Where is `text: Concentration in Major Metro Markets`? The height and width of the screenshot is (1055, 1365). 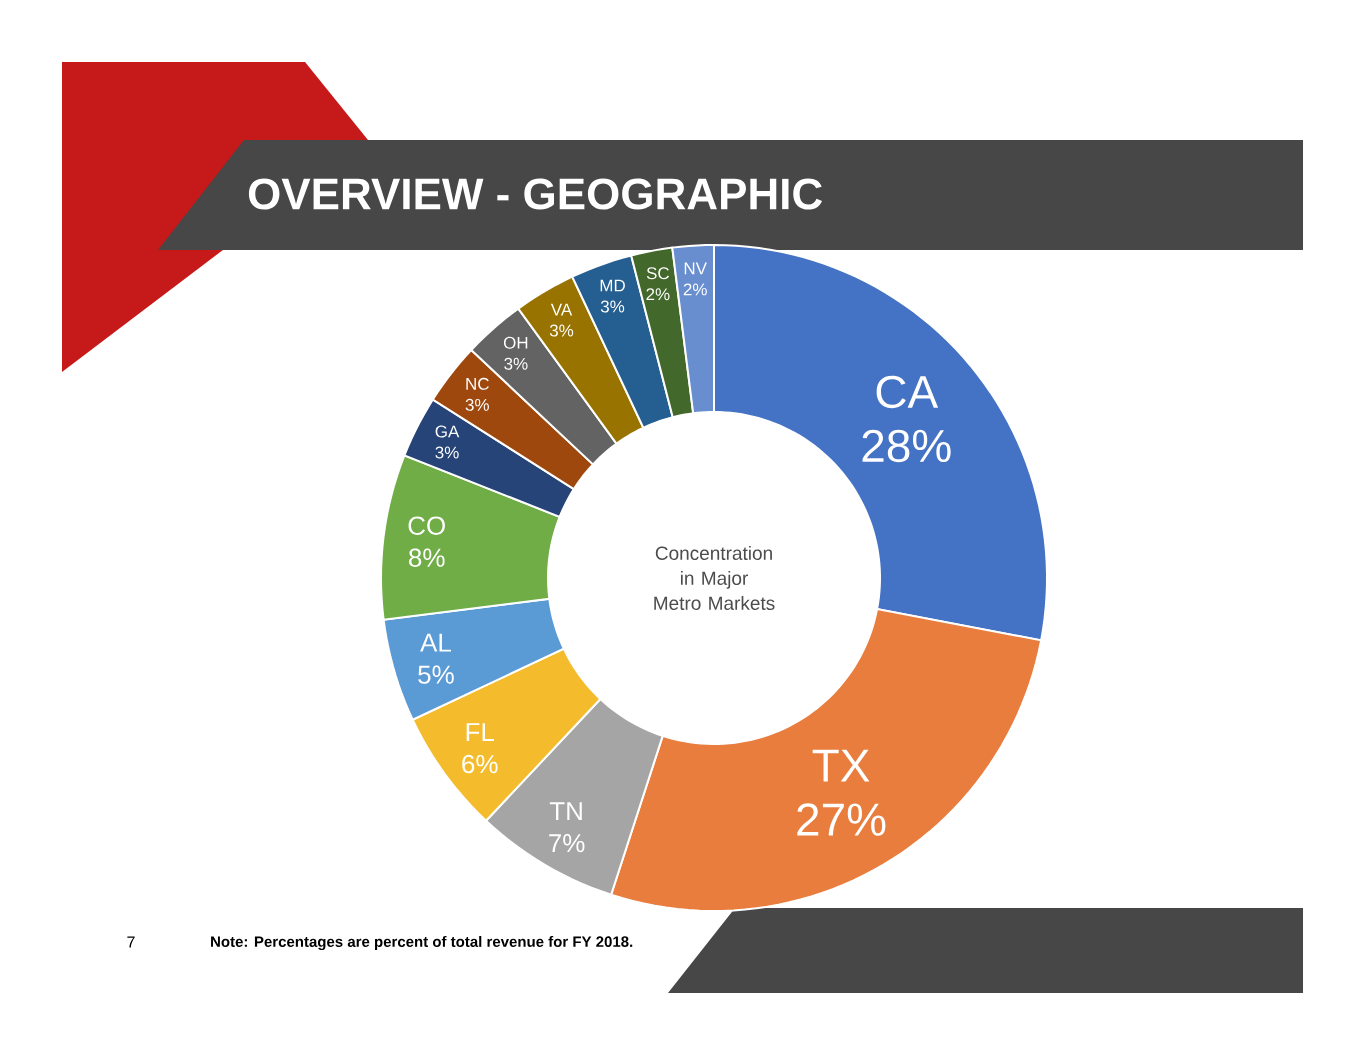
text: Concentration in Major Metro Markets is located at coordinates (714, 578).